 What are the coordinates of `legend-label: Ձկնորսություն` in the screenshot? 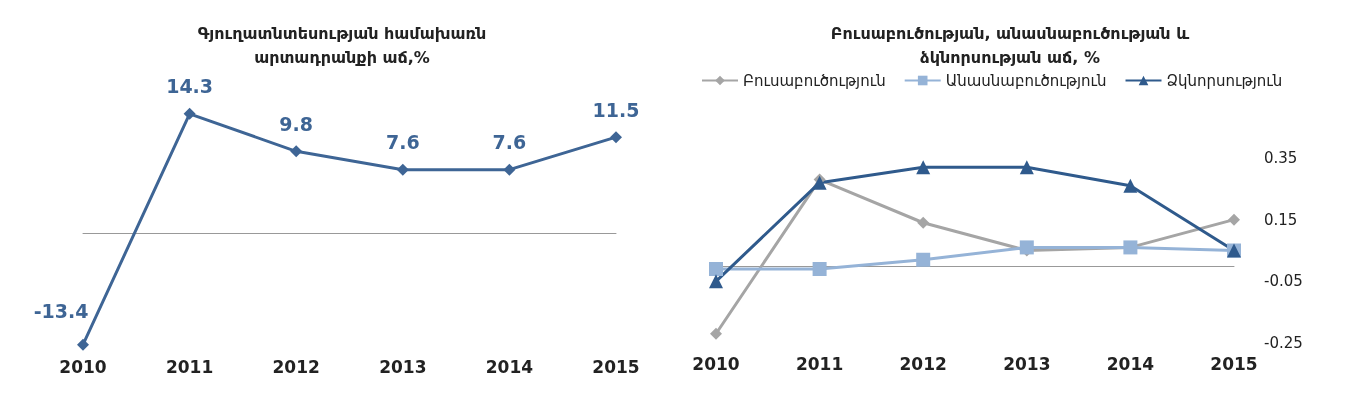 It's located at (1224, 80).